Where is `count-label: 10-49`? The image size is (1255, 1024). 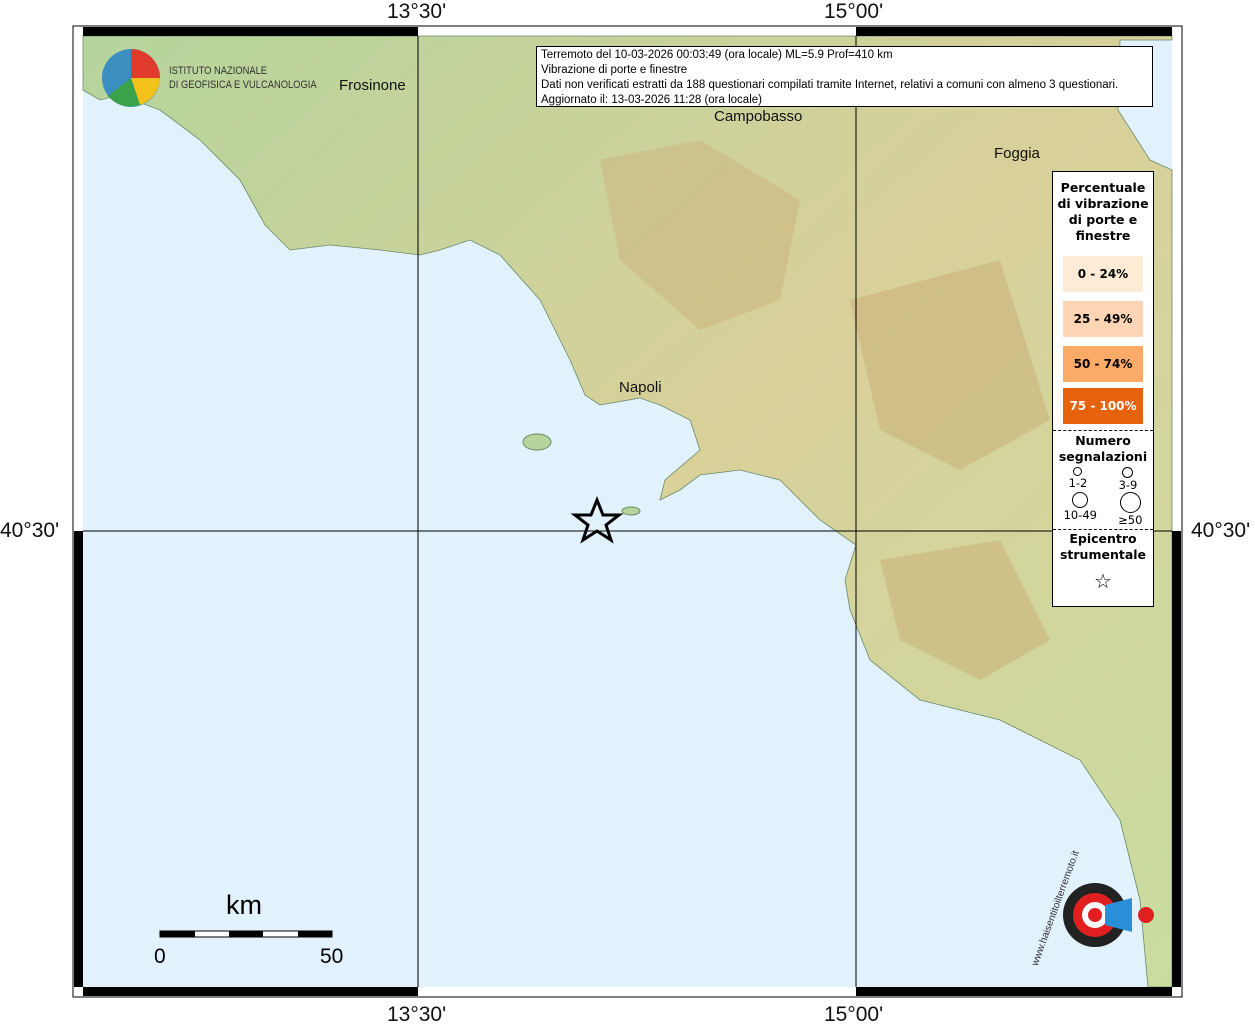 count-label: 10-49 is located at coordinates (1080, 515).